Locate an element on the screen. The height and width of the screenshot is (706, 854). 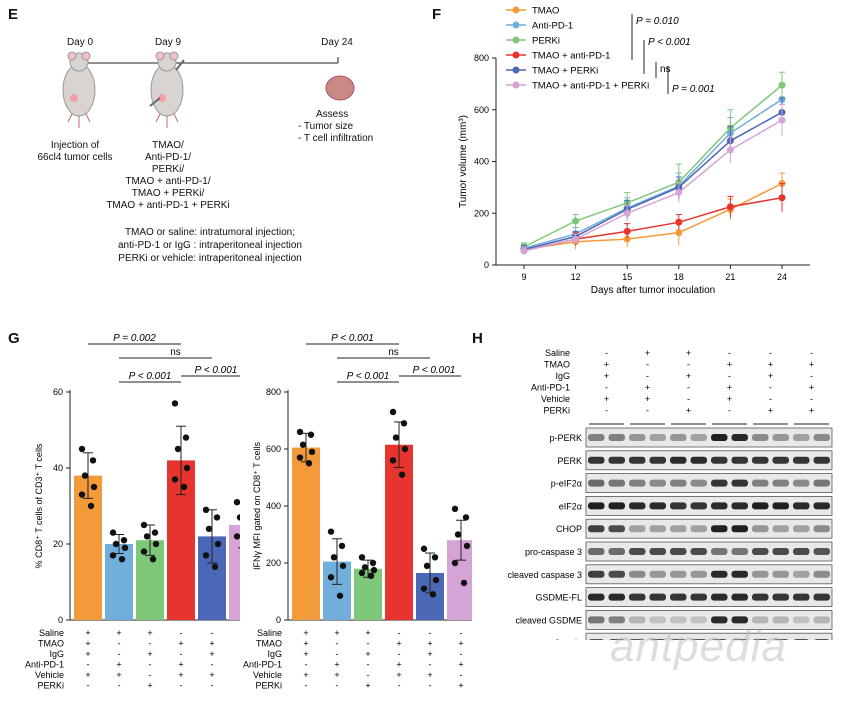
x-tick-label: 9 is located at coordinates (523, 277).